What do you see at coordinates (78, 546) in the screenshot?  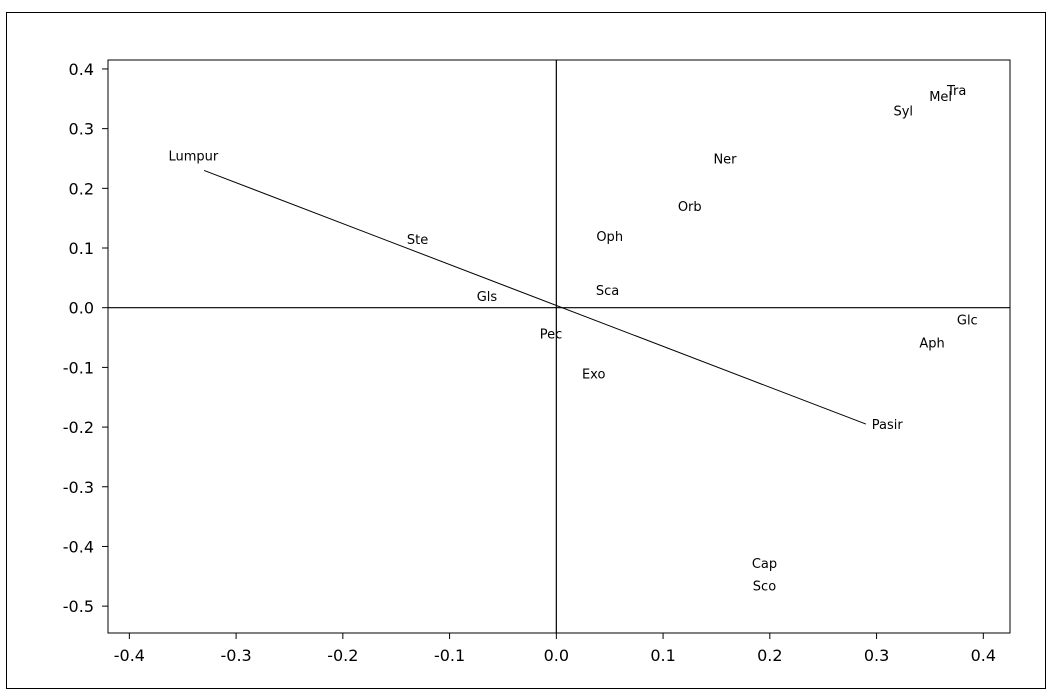 I see `y-tick-label: -0.4` at bounding box center [78, 546].